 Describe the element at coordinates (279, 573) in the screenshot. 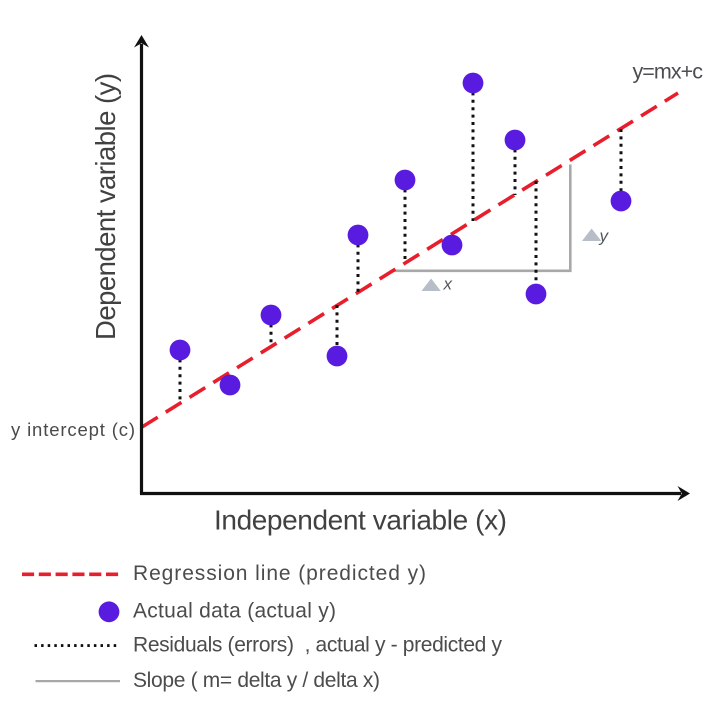

I see `svg-text: Regression line (predicted y)` at that location.